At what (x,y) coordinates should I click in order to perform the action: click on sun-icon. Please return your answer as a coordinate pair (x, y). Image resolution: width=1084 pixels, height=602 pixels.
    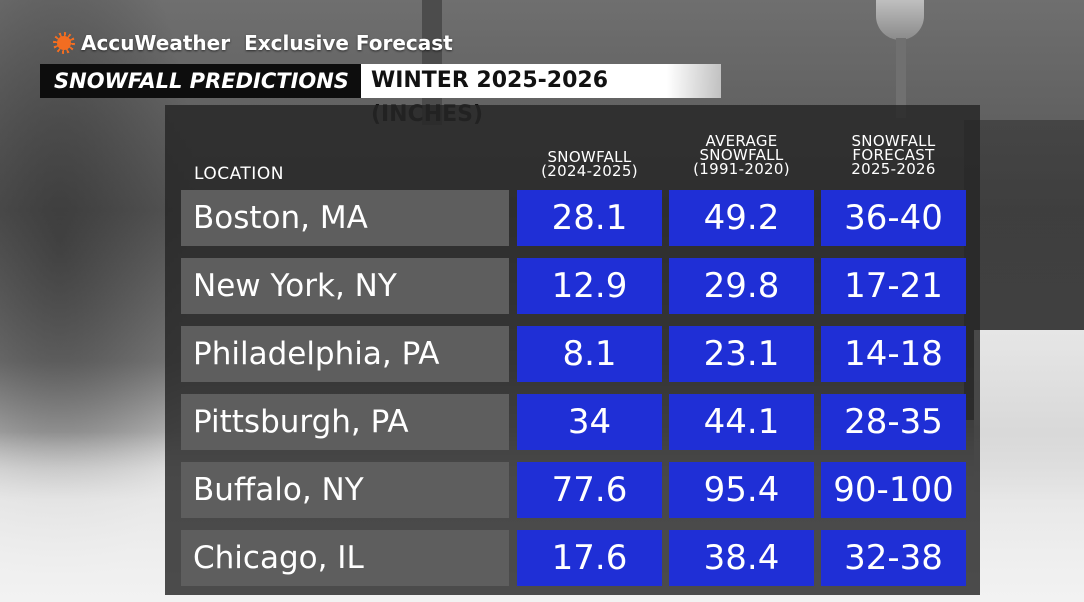
    Looking at the image, I should click on (64, 43).